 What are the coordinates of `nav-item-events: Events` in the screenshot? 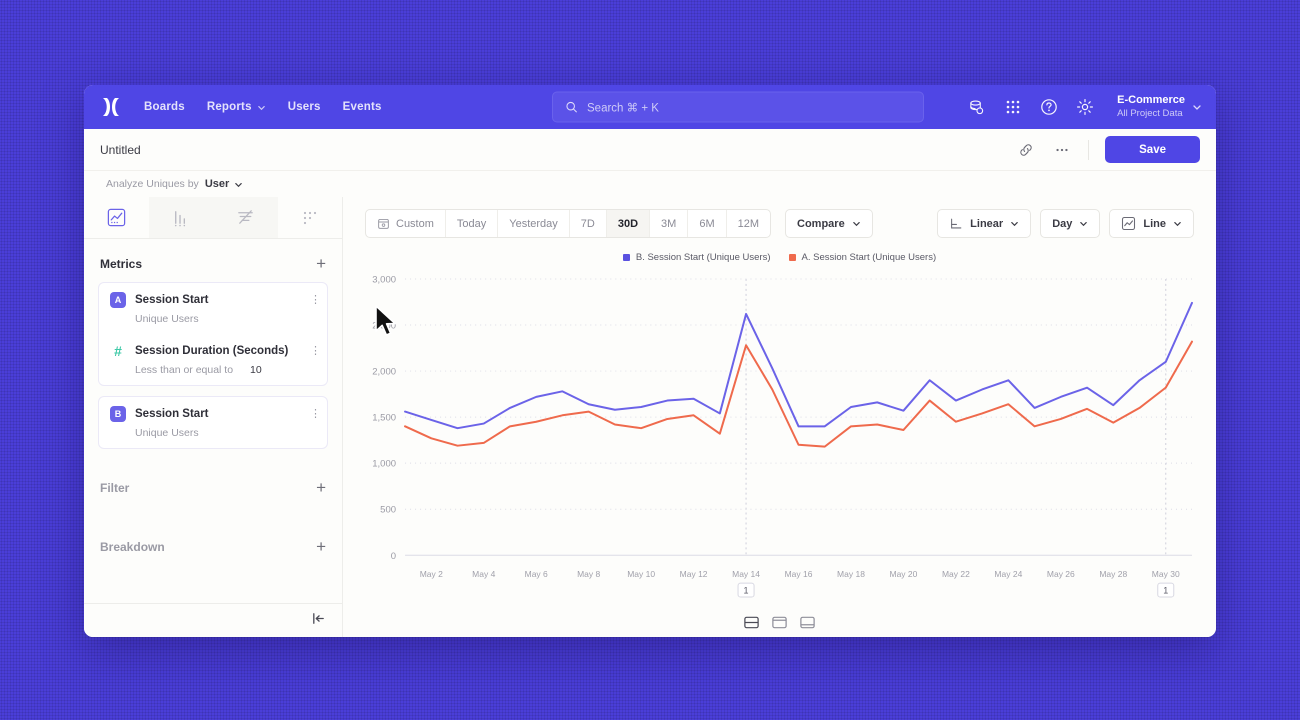 It's located at (362, 107).